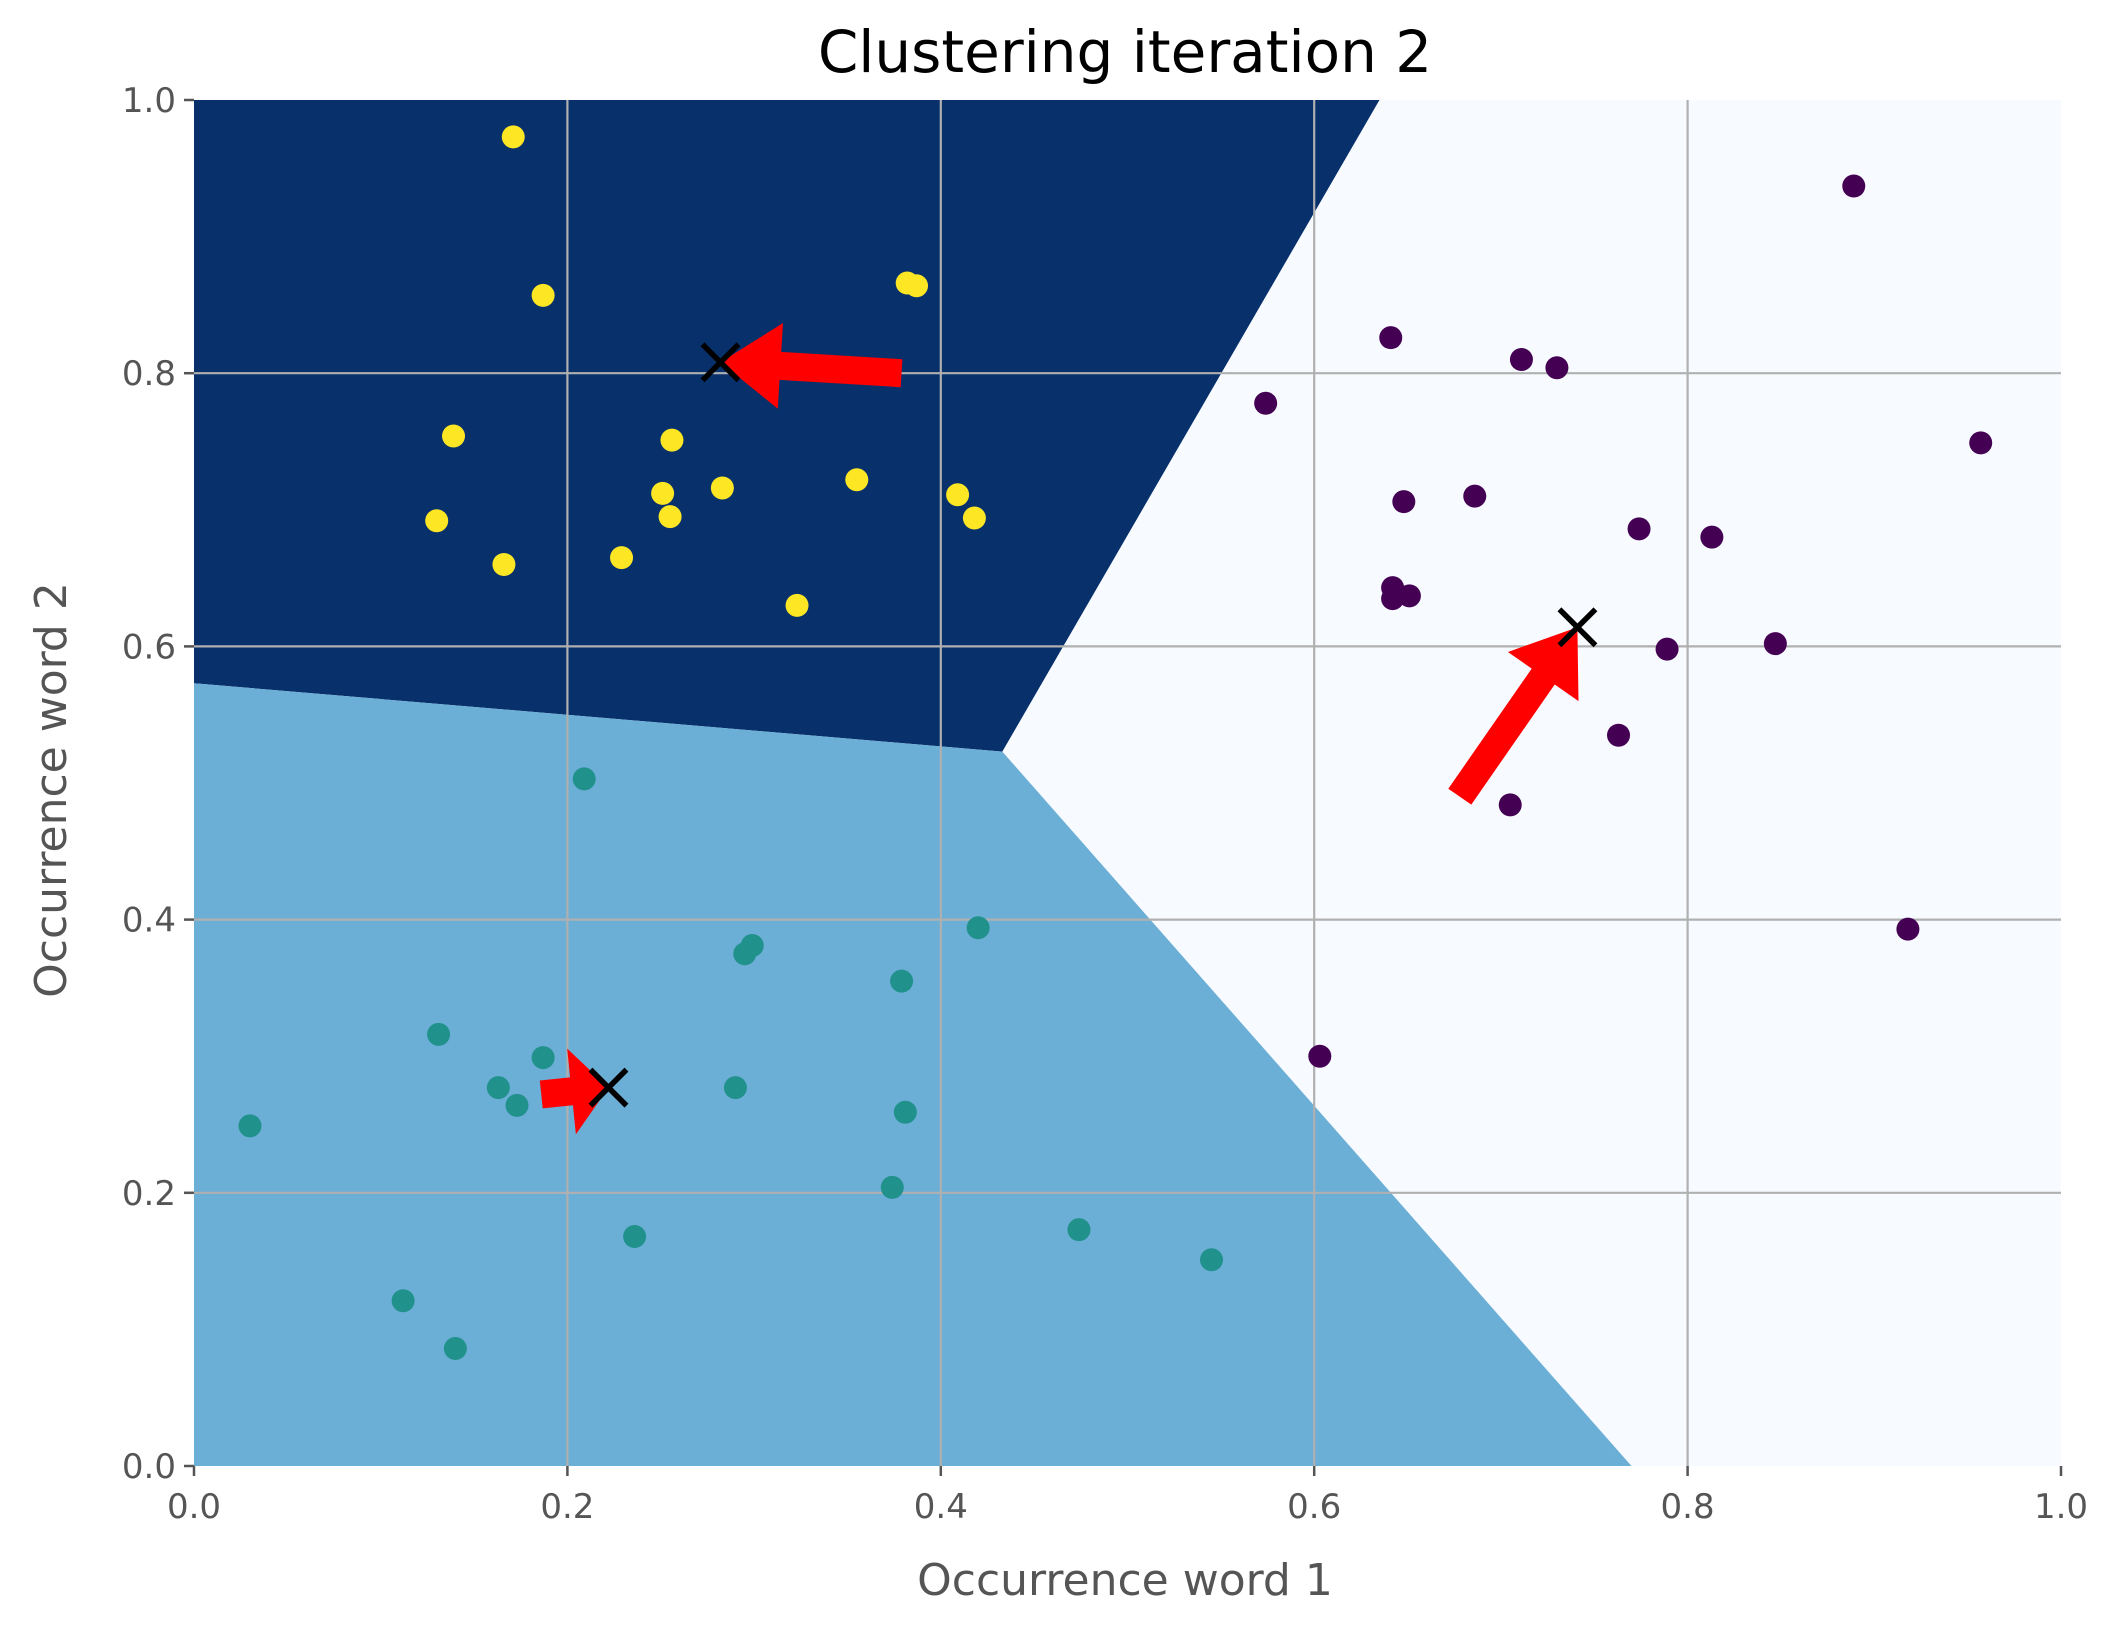 This screenshot has height=1627, width=2113. I want to click on chart-title: Clustering iteration 2, so click(1125, 52).